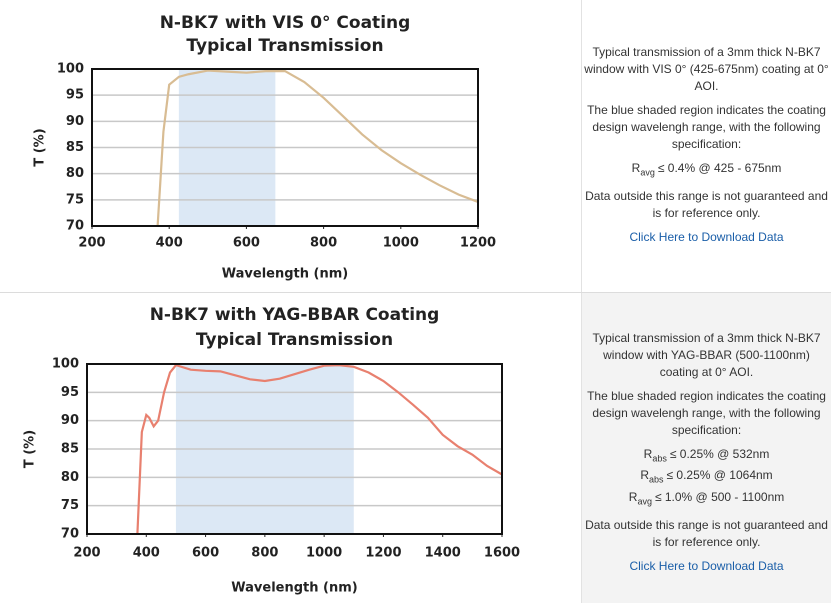 The width and height of the screenshot is (831, 603). What do you see at coordinates (502, 553) in the screenshot?
I see `x-tick-label: 1600` at bounding box center [502, 553].